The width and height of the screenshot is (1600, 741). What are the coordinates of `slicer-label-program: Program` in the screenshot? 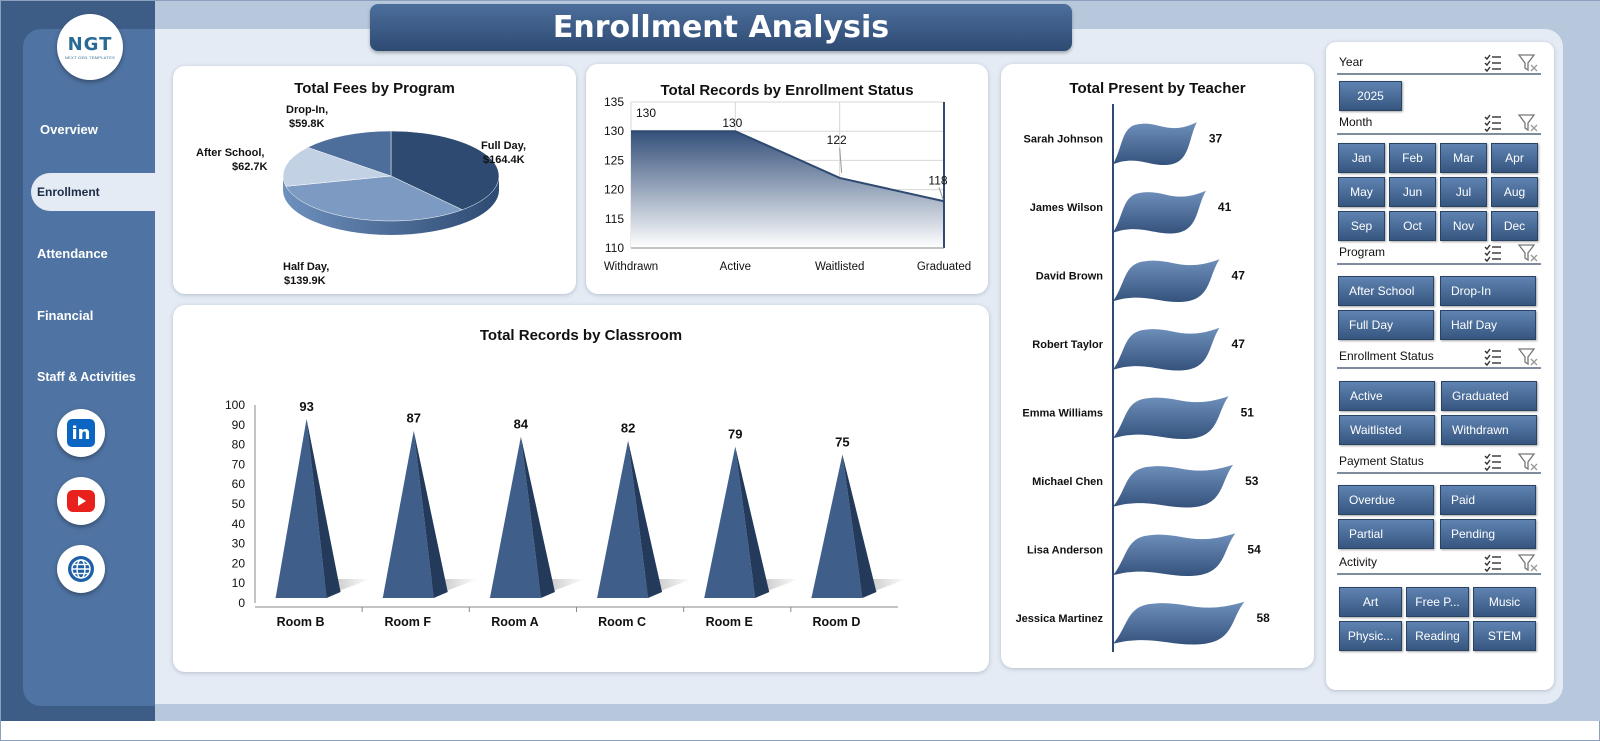 It's located at (1362, 252).